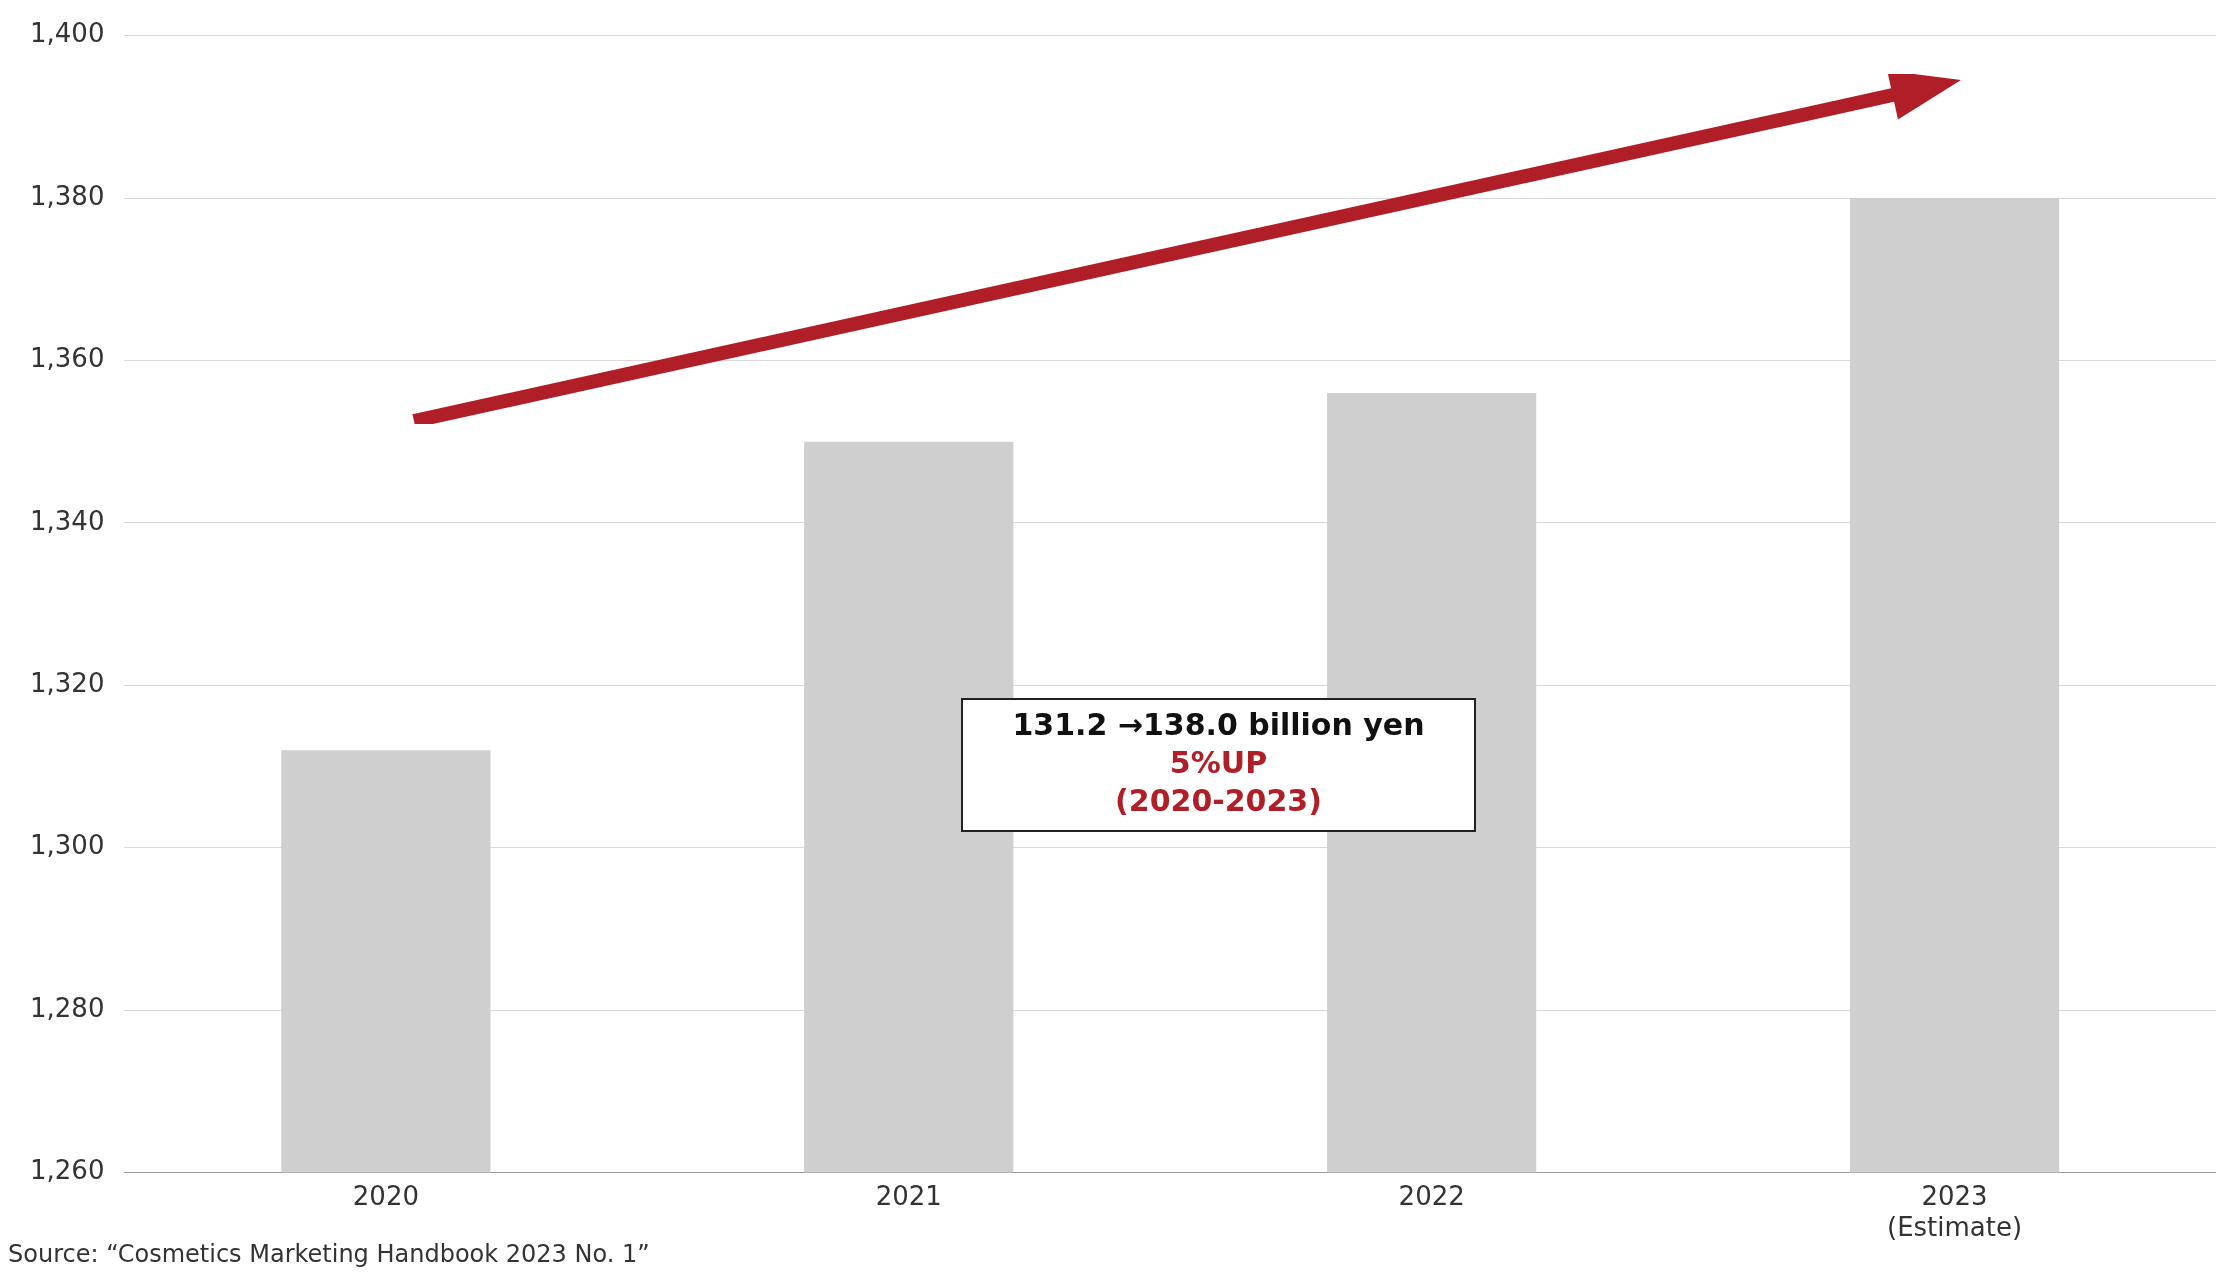  What do you see at coordinates (67, 1007) in the screenshot?
I see `y-tick-label: 1,280` at bounding box center [67, 1007].